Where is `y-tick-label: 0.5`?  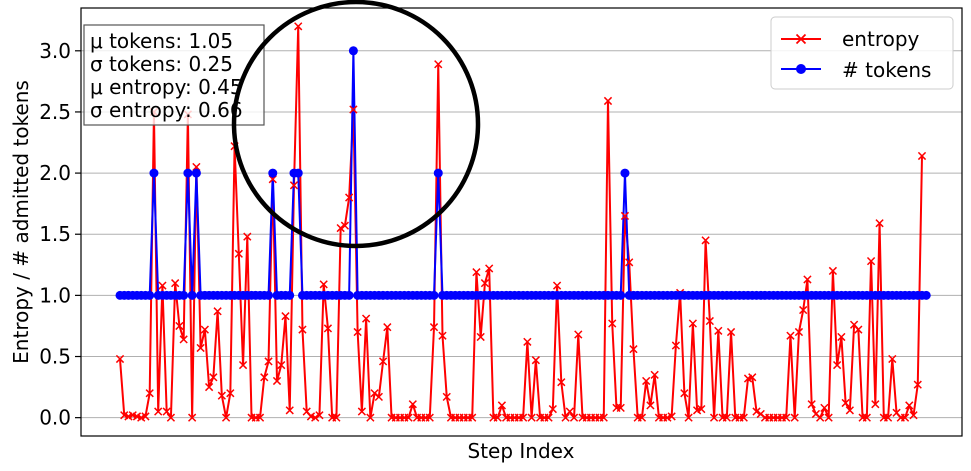
y-tick-label: 0.5 is located at coordinates (55, 357).